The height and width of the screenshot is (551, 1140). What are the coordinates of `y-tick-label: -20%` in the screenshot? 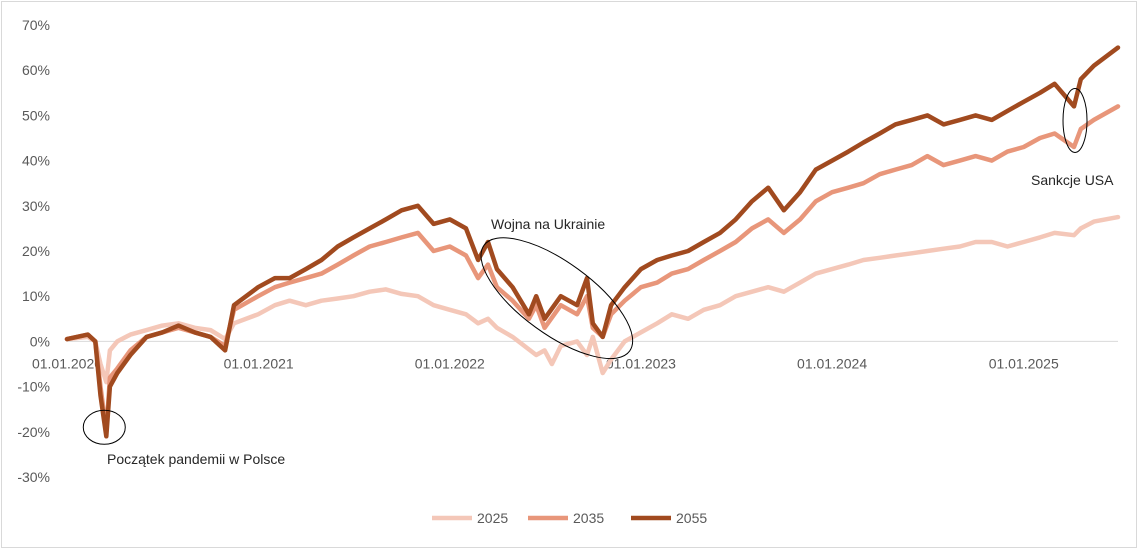 It's located at (33, 432).